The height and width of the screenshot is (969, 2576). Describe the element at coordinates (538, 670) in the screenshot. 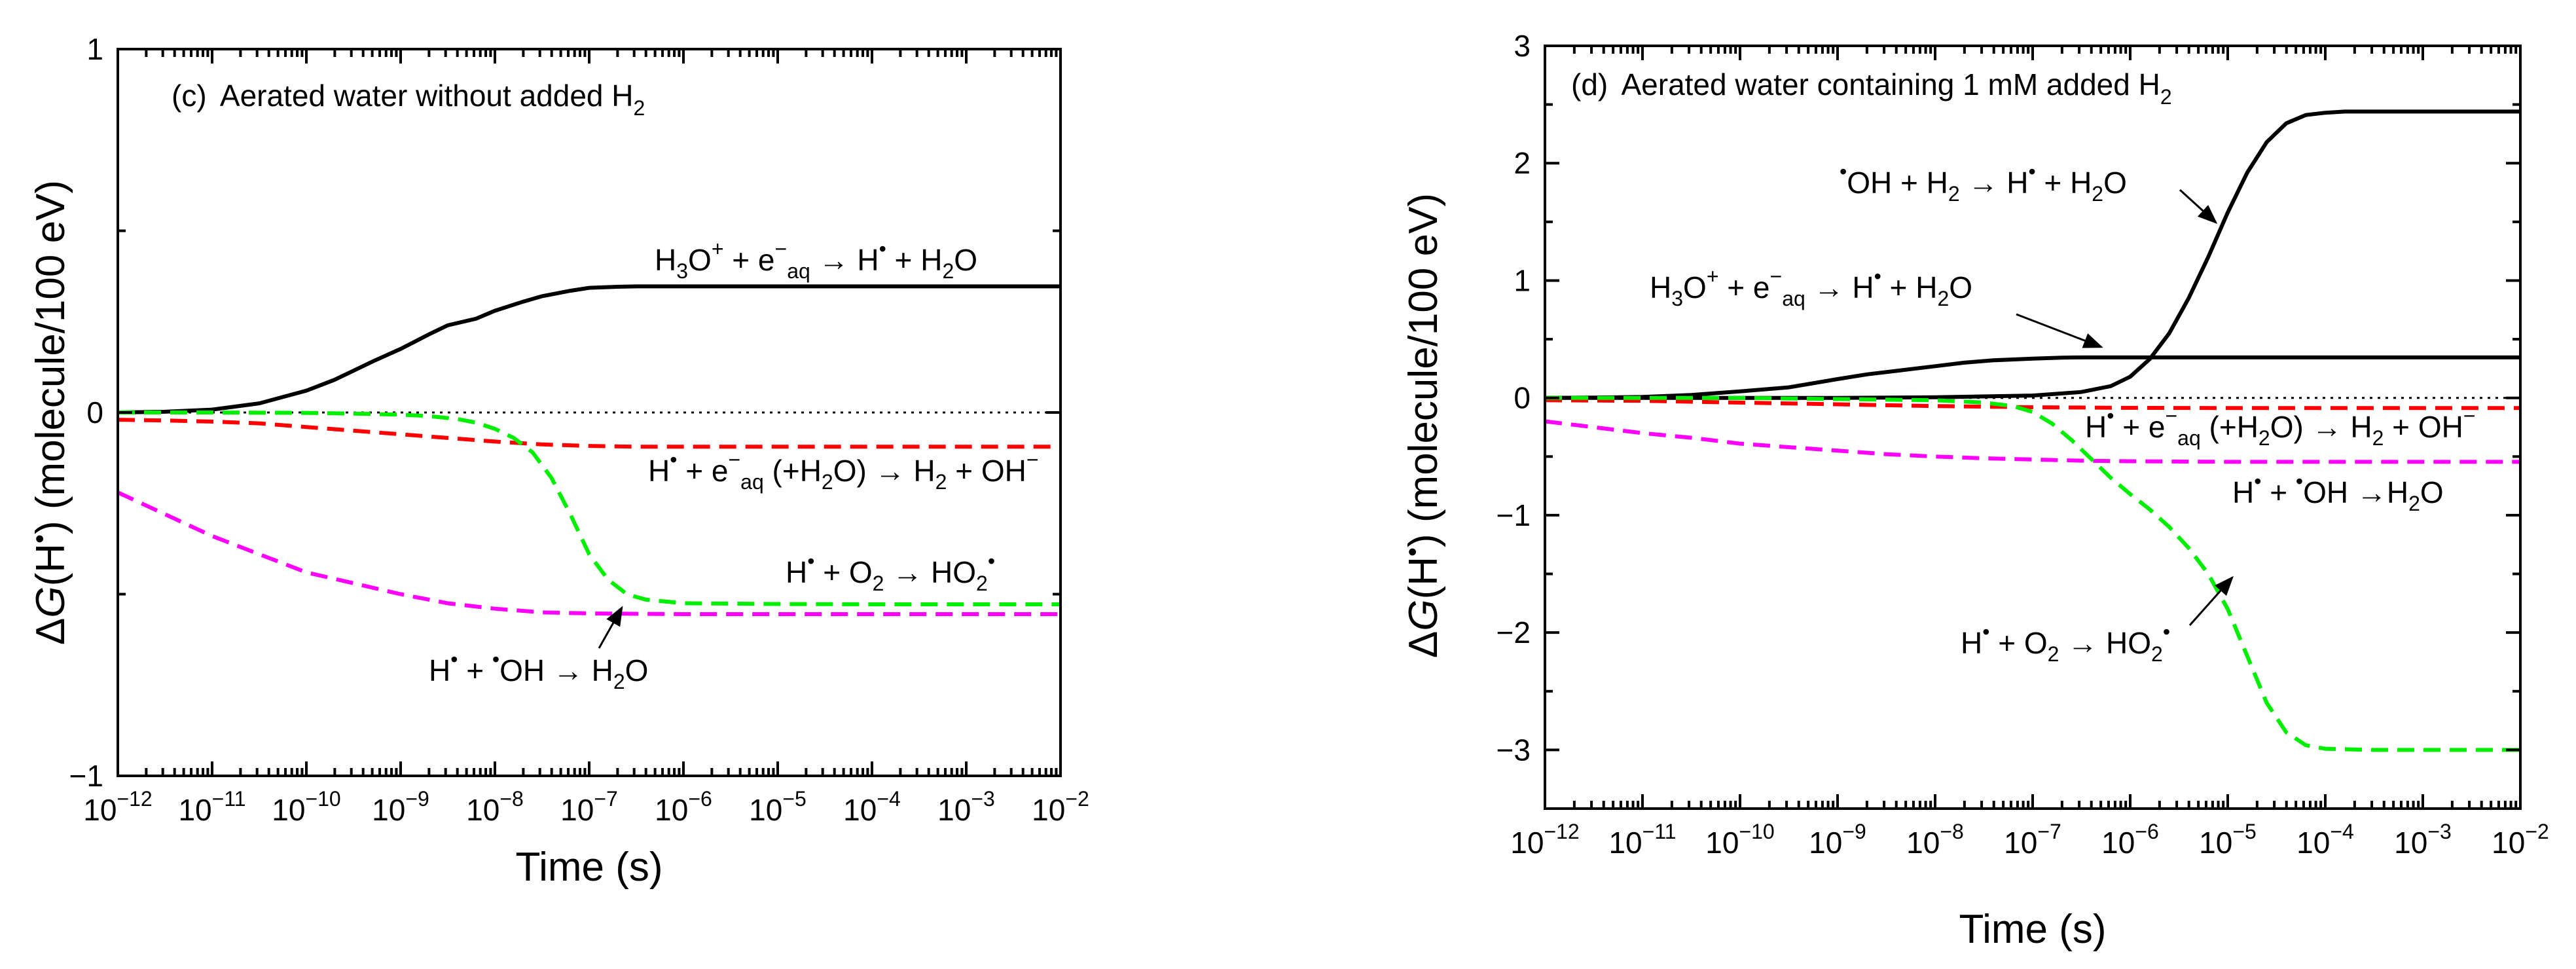

I see `panel-c-annotation-h-oh: H• + •OH → H2O` at that location.